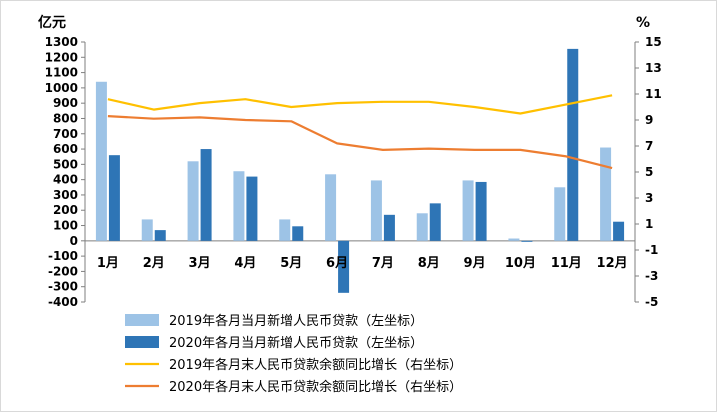  I want to click on legend-label: 2019年各月末人民币贷款余额同比增长（右坐标）, so click(315, 365).